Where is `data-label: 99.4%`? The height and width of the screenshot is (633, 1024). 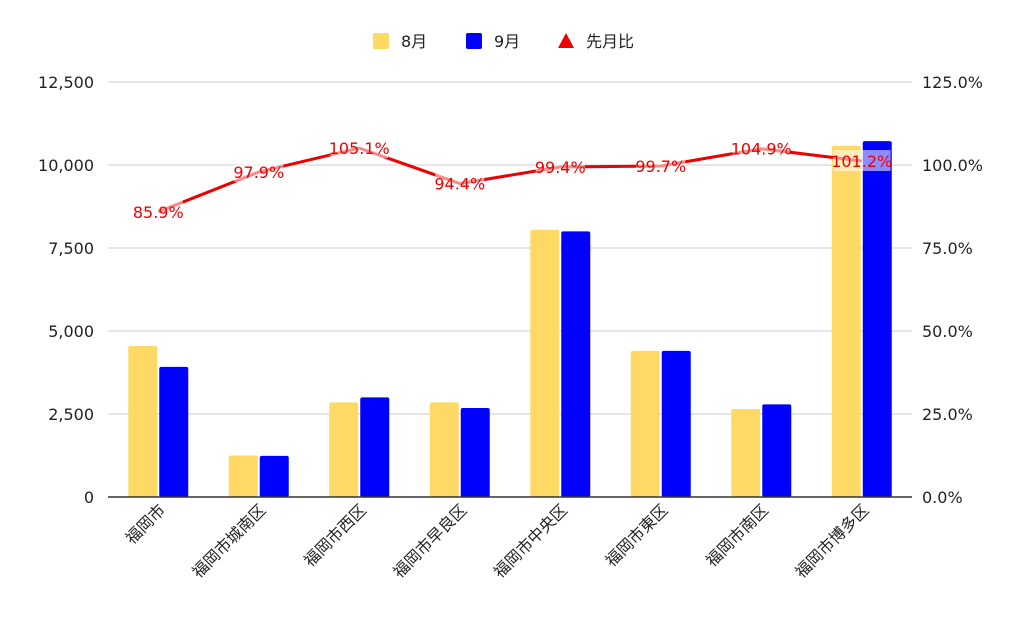 data-label: 99.4% is located at coordinates (560, 167).